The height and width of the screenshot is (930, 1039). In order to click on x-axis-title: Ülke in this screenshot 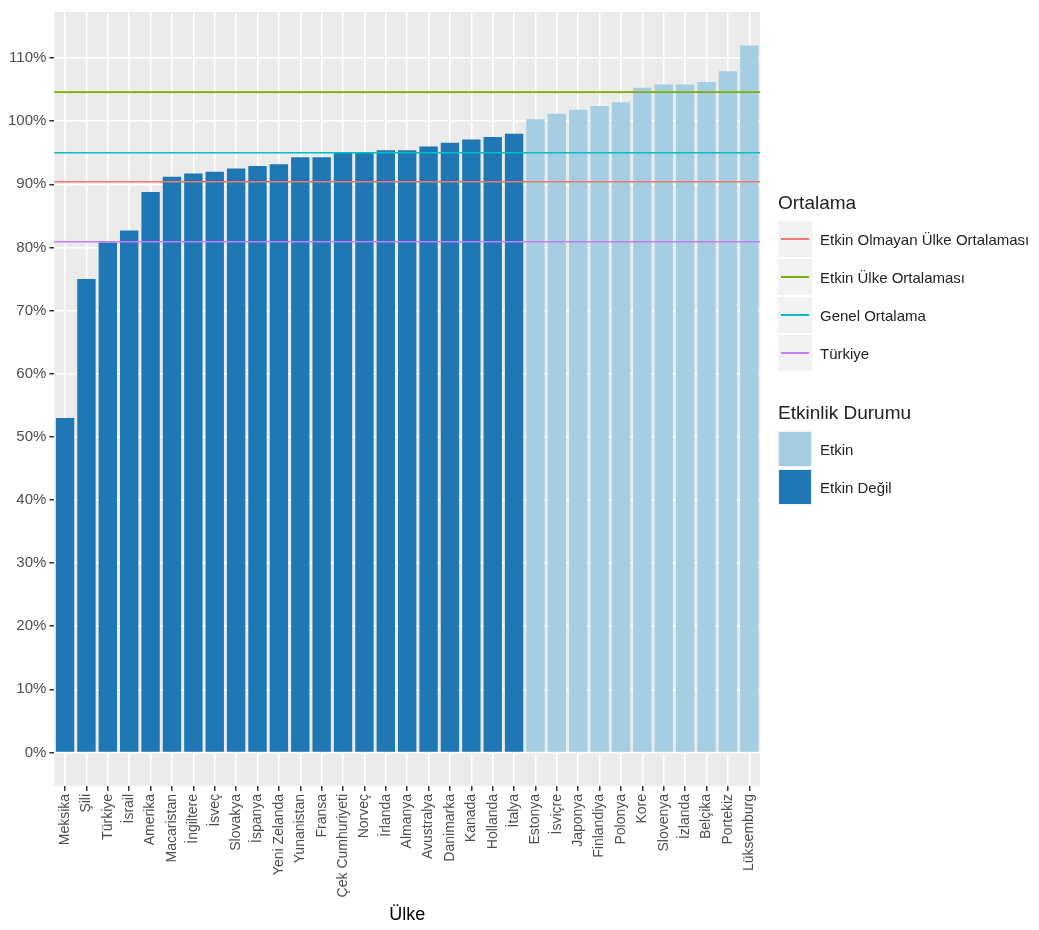, I will do `click(407, 914)`.